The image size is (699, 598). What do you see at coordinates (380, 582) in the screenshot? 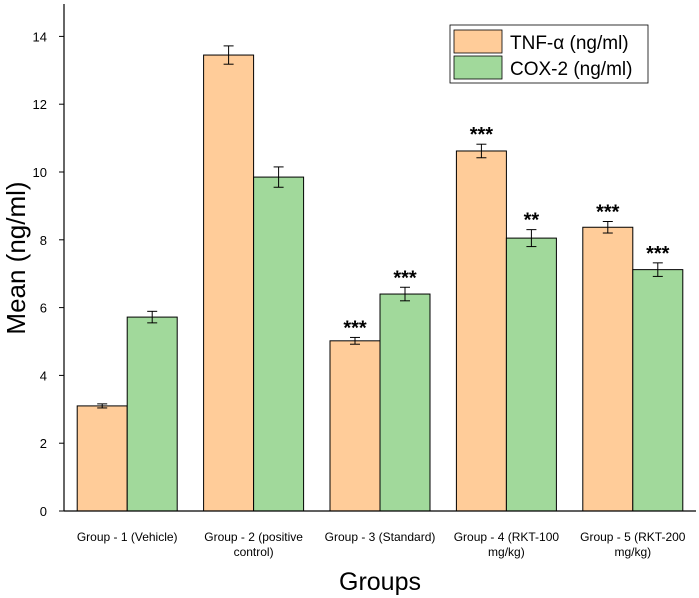
I see `x-axis-title: Groups` at bounding box center [380, 582].